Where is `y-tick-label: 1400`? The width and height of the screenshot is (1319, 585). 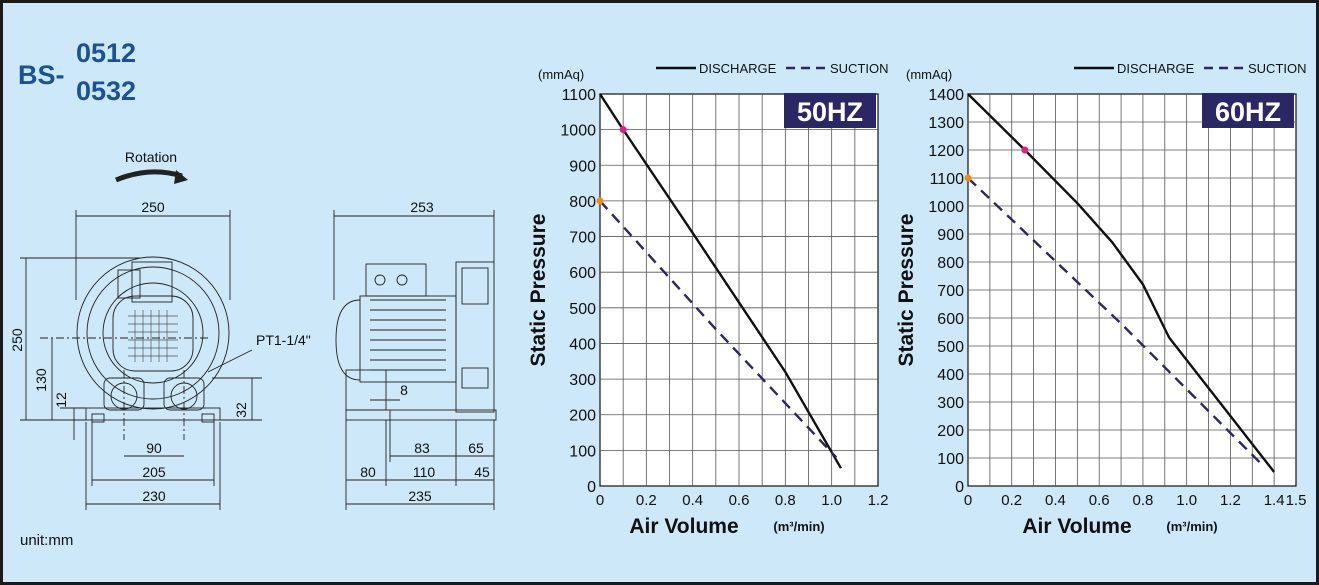
y-tick-label: 1400 is located at coordinates (946, 95).